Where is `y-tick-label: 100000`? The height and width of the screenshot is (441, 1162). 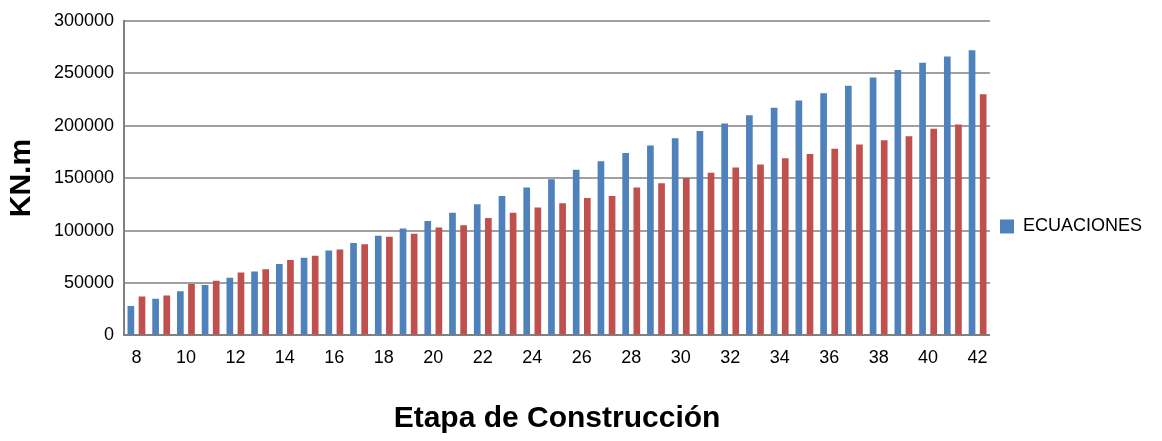 y-tick-label: 100000 is located at coordinates (84, 229).